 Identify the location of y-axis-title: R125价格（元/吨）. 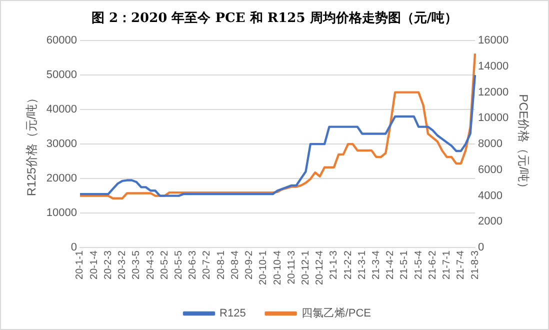
(31, 144).